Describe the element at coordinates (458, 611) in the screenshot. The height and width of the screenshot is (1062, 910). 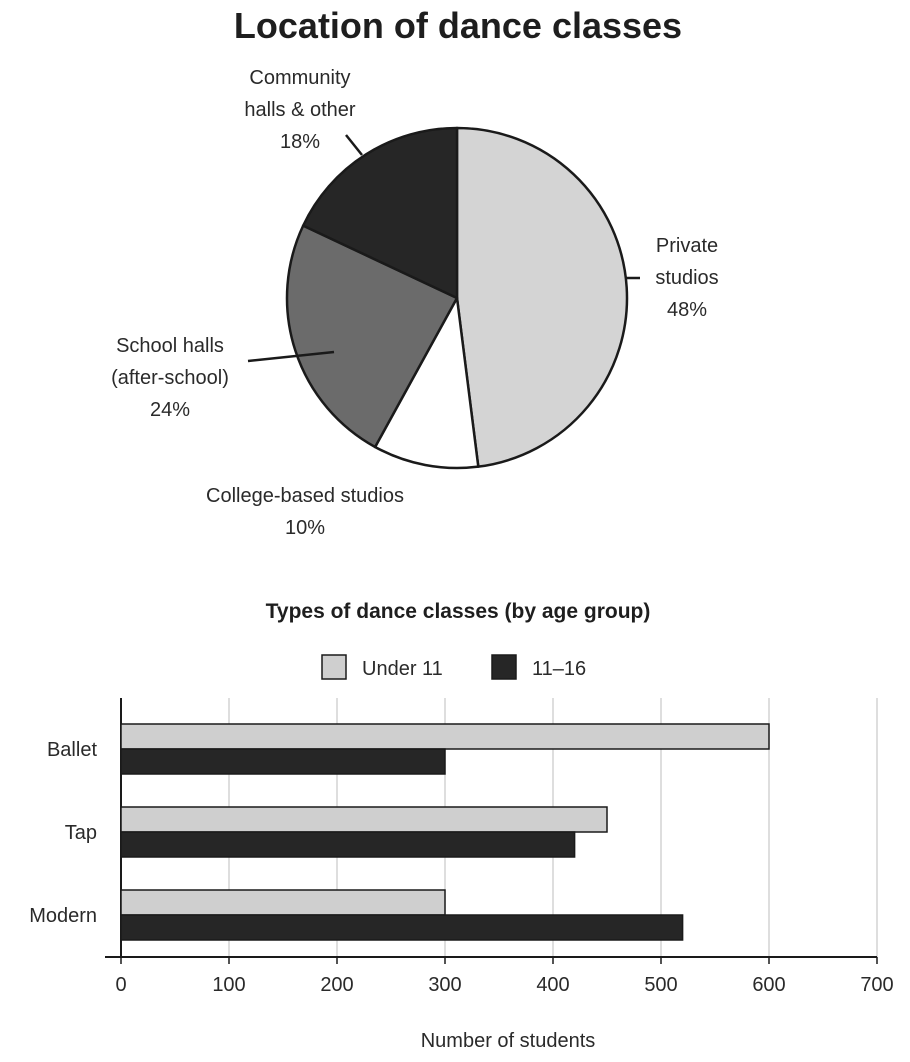
I see `bar-title: Types of dance classes (by age group)` at that location.